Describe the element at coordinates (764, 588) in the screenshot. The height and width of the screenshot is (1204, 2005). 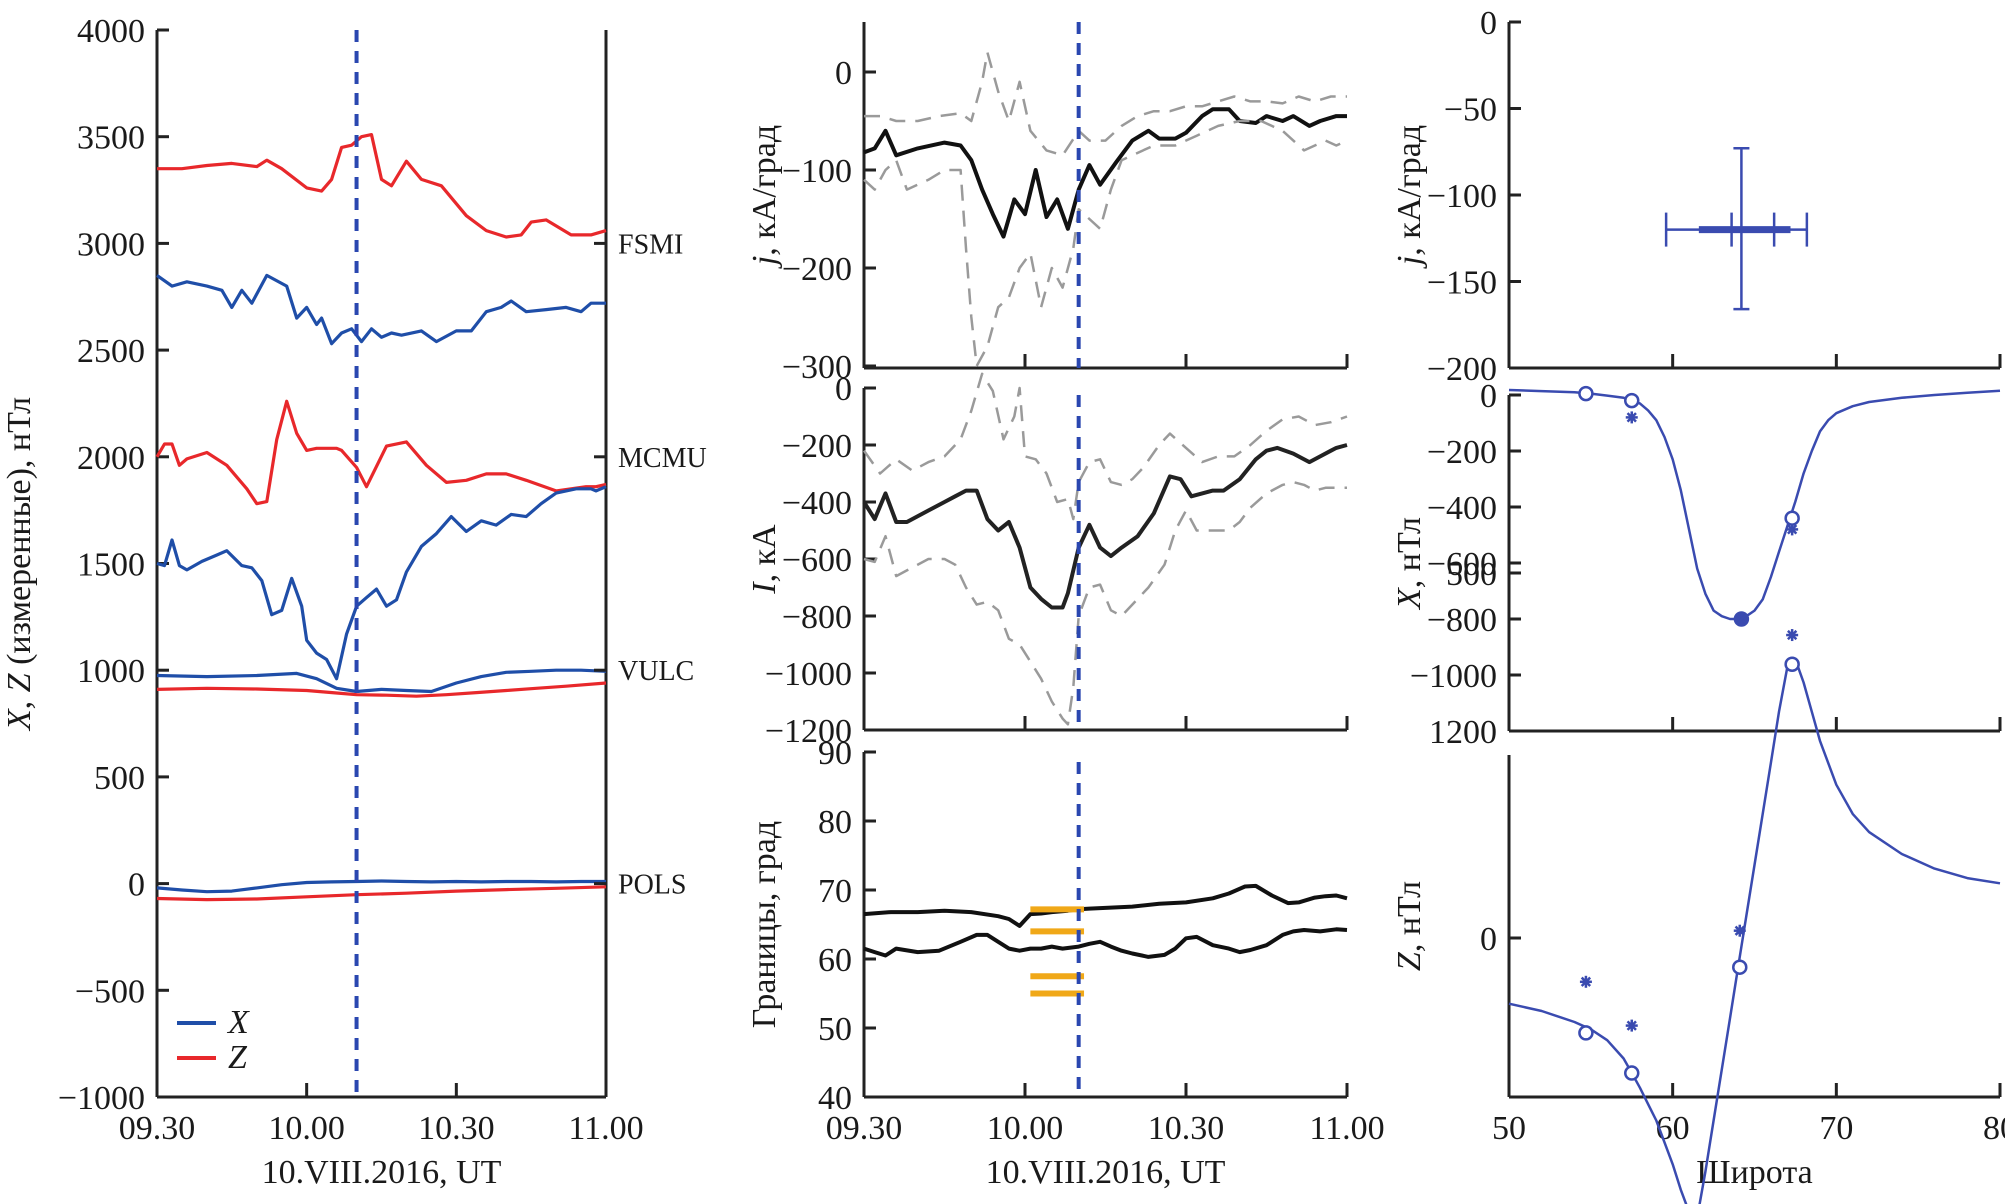
I see `y-axis-title-part: I` at that location.